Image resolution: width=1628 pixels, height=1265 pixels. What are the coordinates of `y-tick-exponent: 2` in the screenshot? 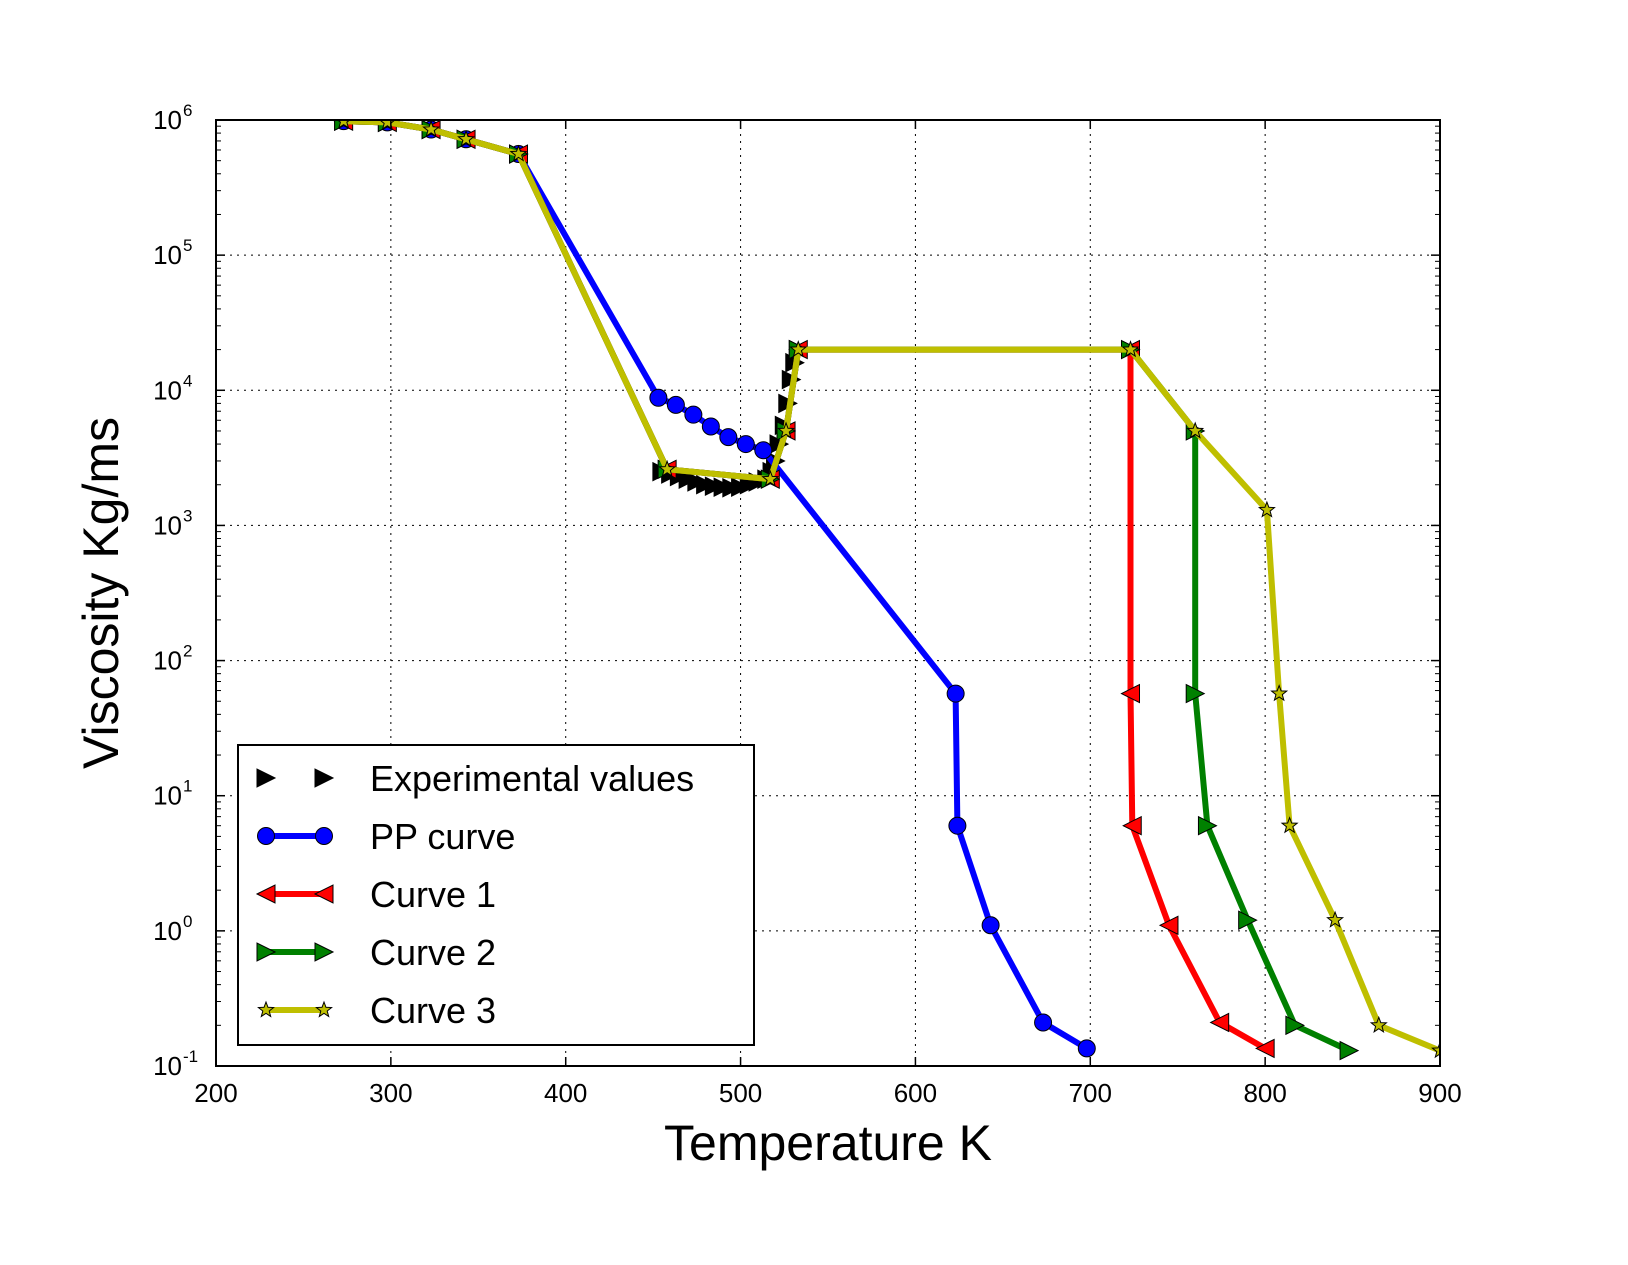 It's located at (187, 651).